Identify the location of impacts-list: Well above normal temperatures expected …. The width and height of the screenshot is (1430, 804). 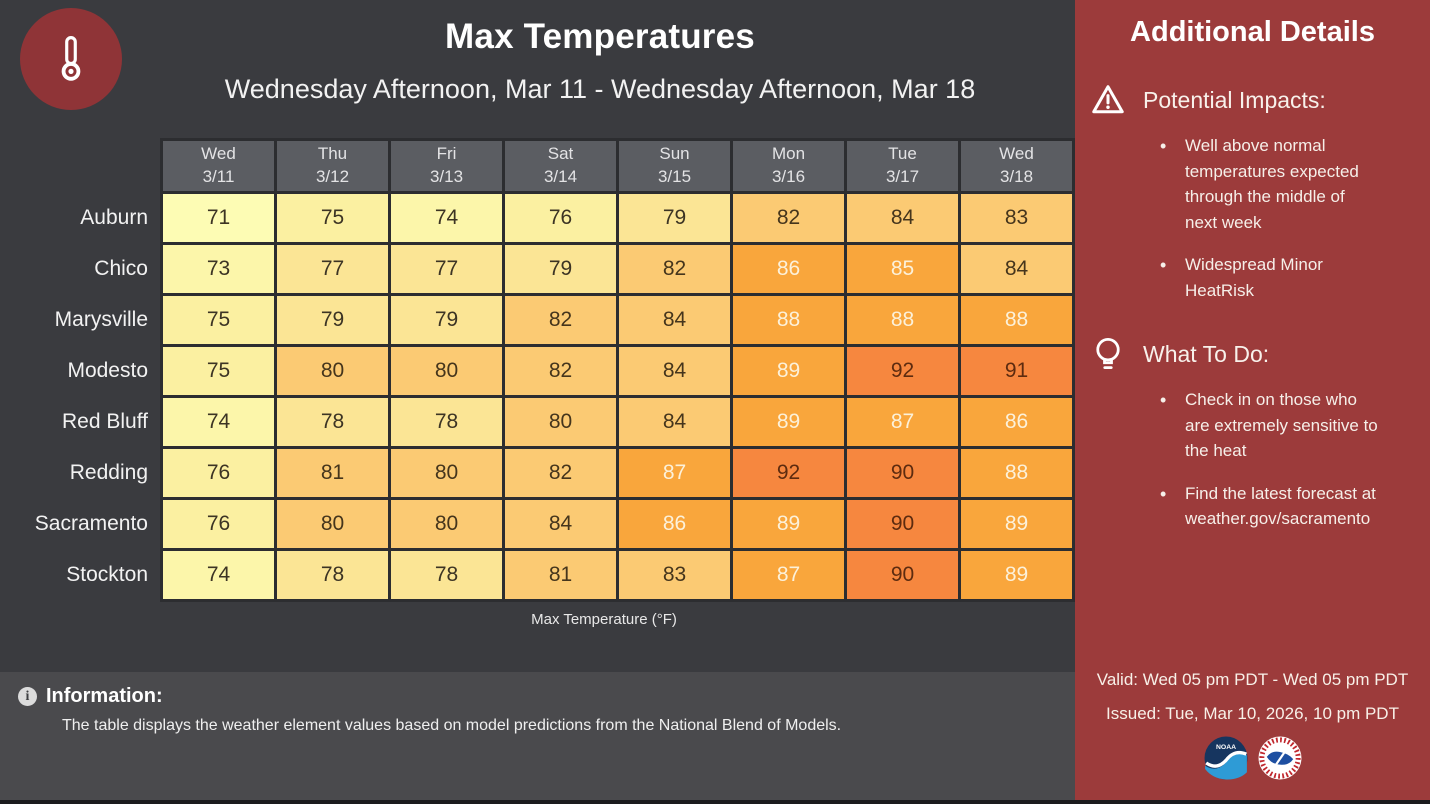
(1259, 218).